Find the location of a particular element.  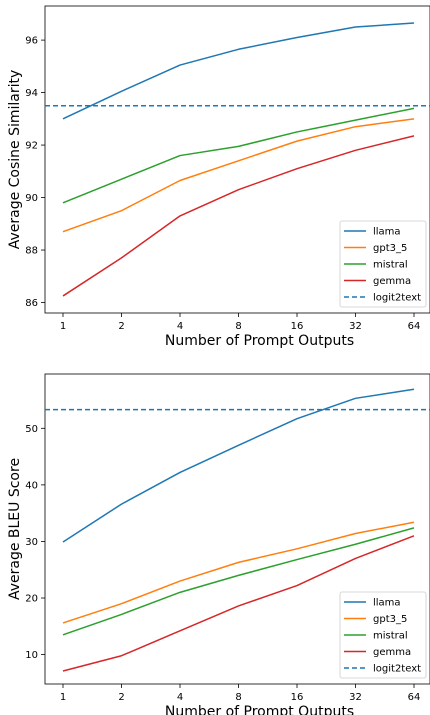

y-tick-label: 94 is located at coordinates (31, 93).